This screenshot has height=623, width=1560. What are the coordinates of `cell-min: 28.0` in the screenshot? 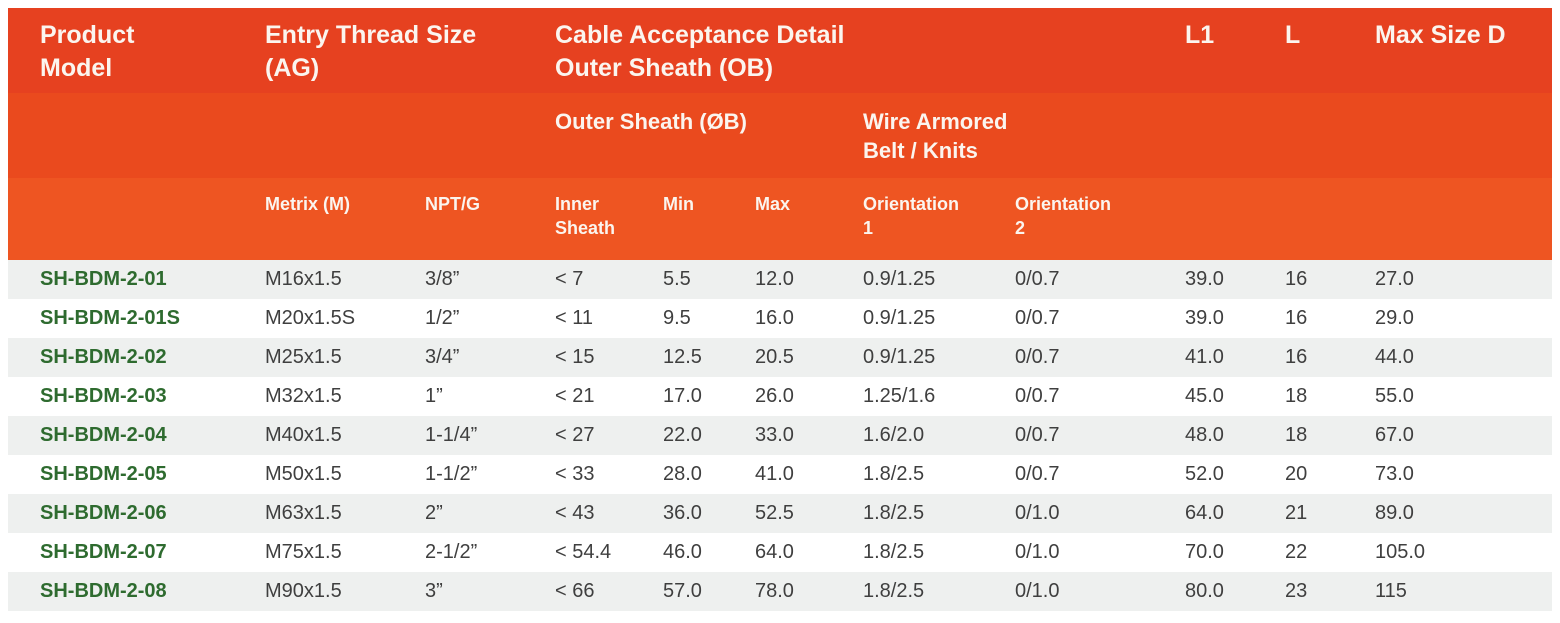 It's located at (682, 474).